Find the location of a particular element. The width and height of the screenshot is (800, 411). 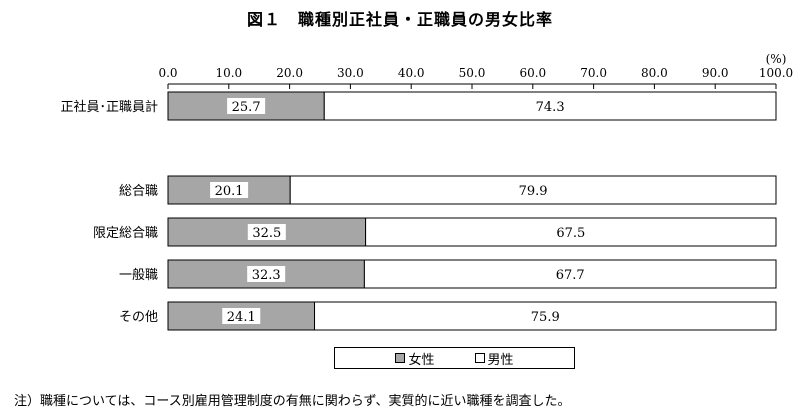

data-label-male: 67.5 is located at coordinates (570, 233).